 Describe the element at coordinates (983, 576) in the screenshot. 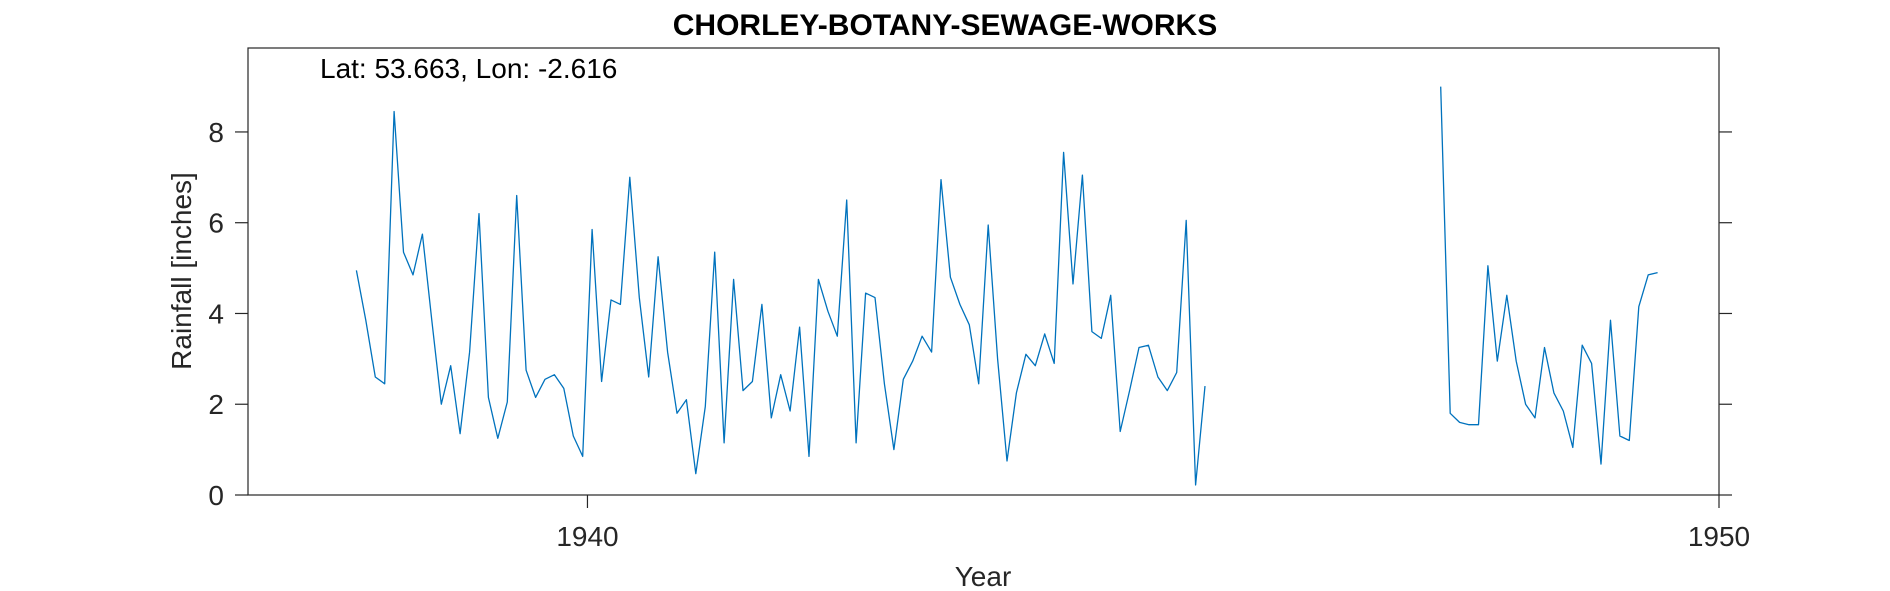

I see `x-axis-label: Year` at that location.